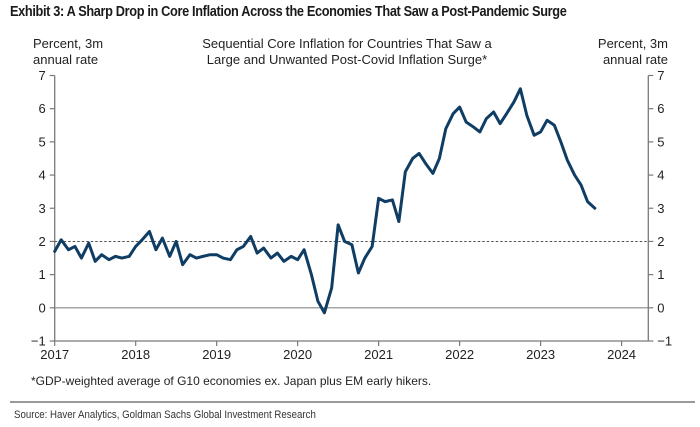 The image size is (700, 427). I want to click on y-tick-label-right: 1, so click(660, 274).